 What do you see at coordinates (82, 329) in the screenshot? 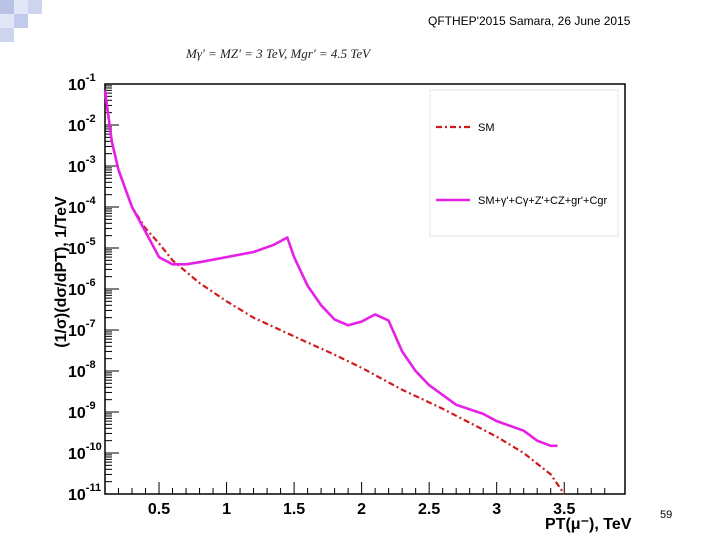
I see `y-tick-label: 10⁻⁷` at bounding box center [82, 329].